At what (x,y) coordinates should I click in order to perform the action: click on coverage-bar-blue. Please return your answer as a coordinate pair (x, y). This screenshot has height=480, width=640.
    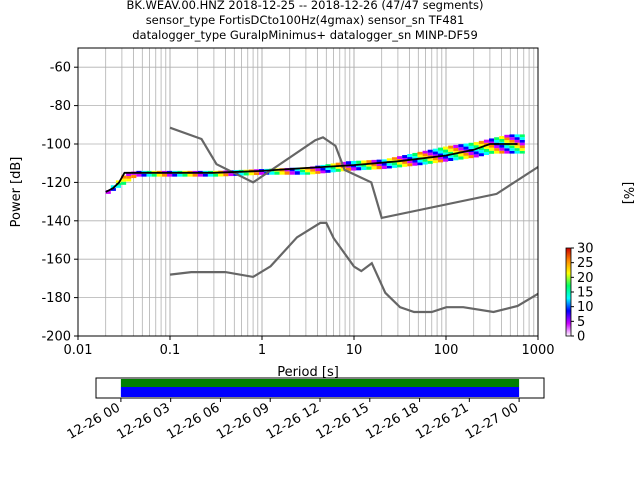
    Looking at the image, I should click on (320, 392).